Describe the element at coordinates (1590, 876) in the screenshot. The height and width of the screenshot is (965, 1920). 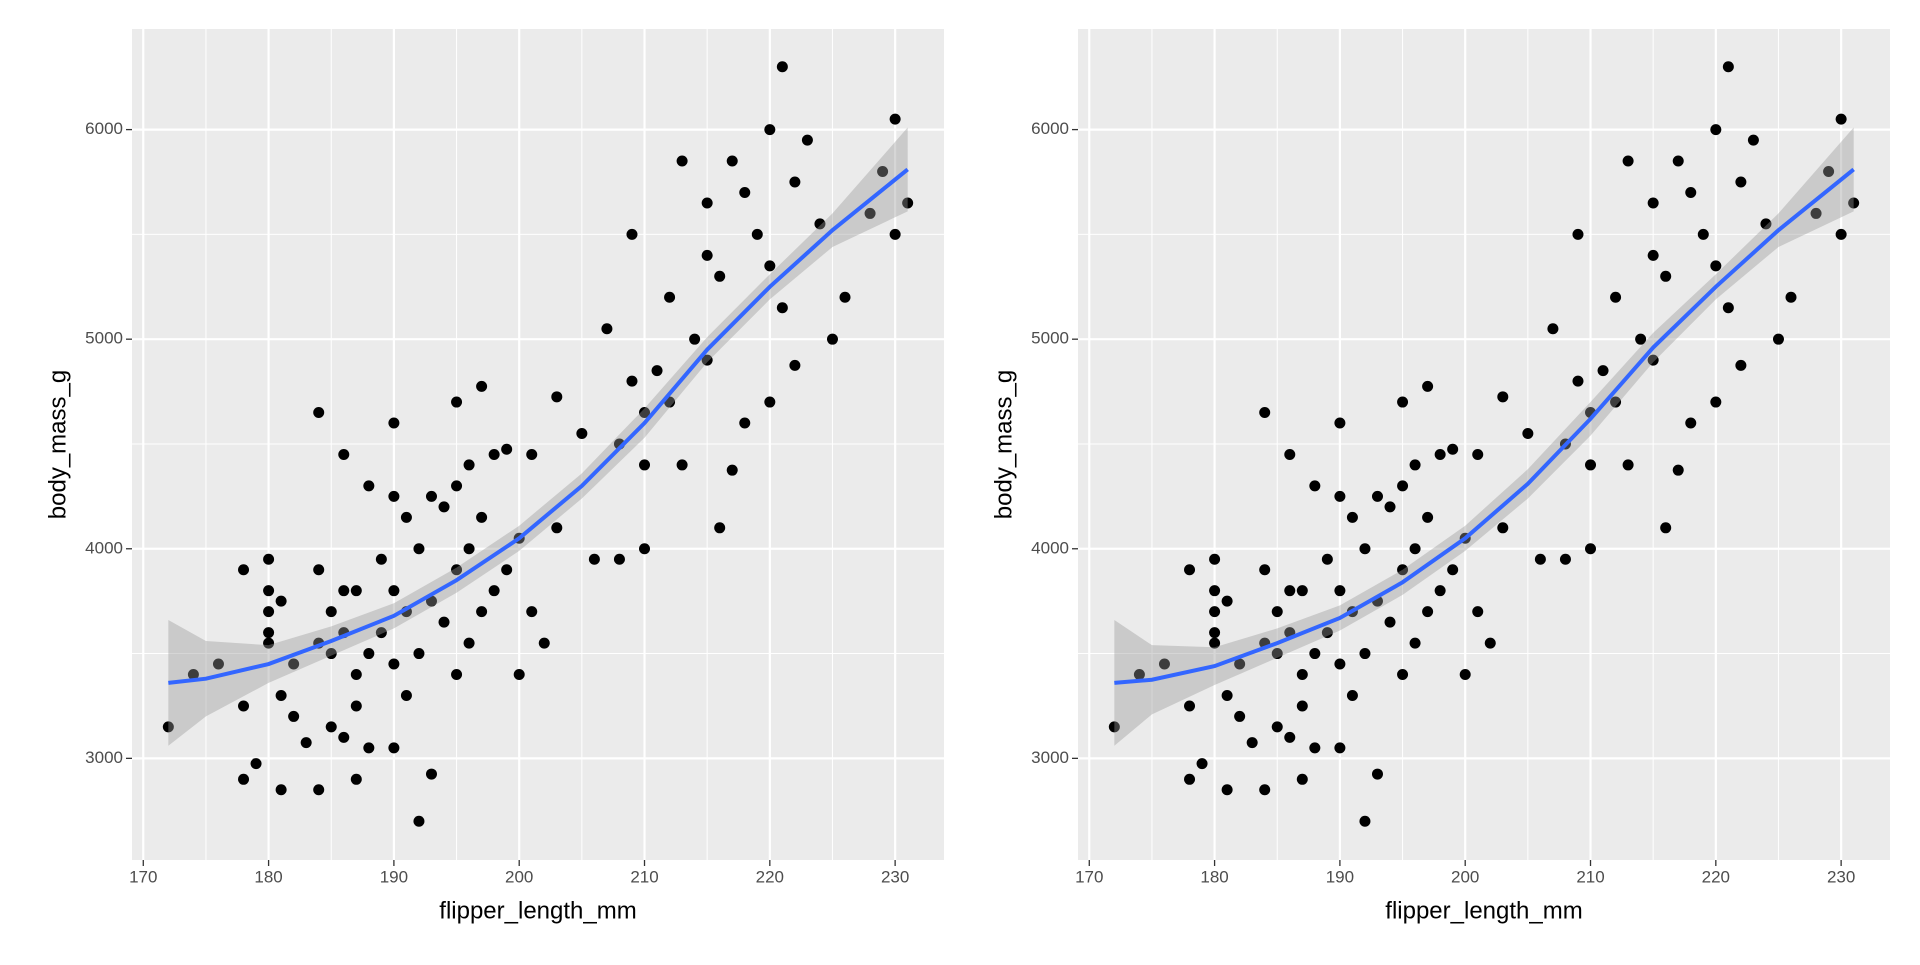
I see `x-tick-label: 210` at that location.